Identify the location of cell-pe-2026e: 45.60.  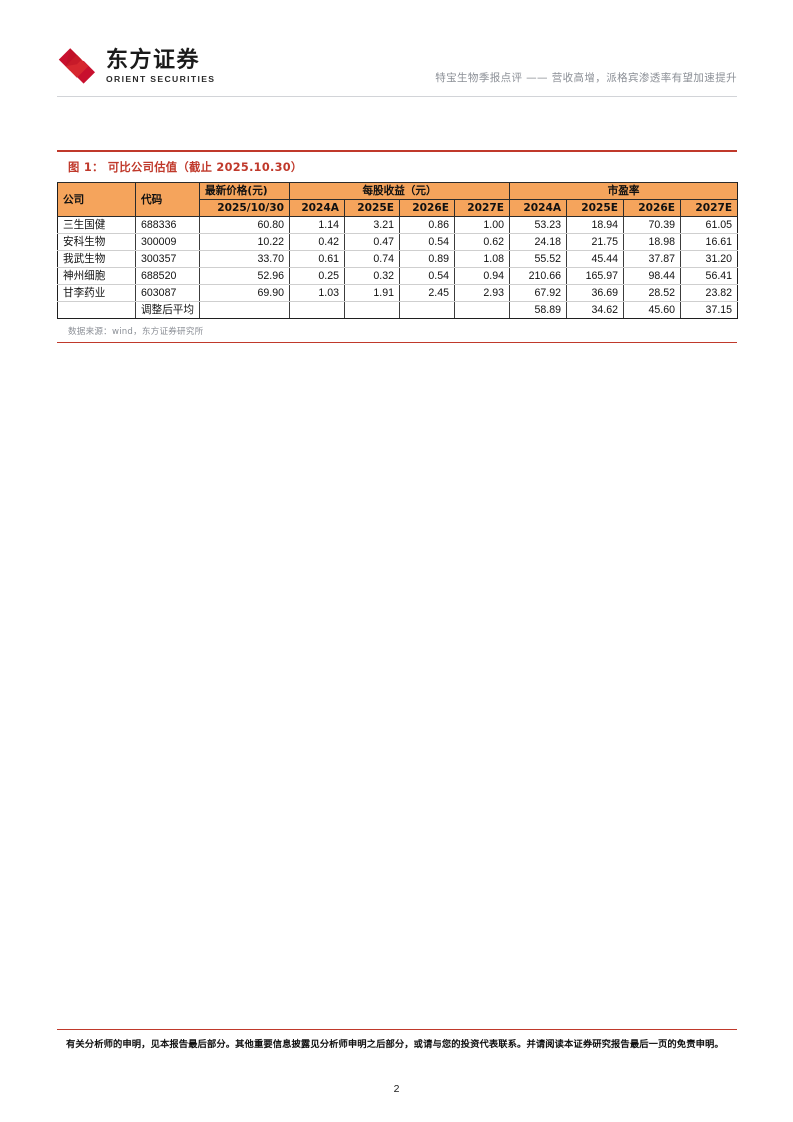
(652, 309).